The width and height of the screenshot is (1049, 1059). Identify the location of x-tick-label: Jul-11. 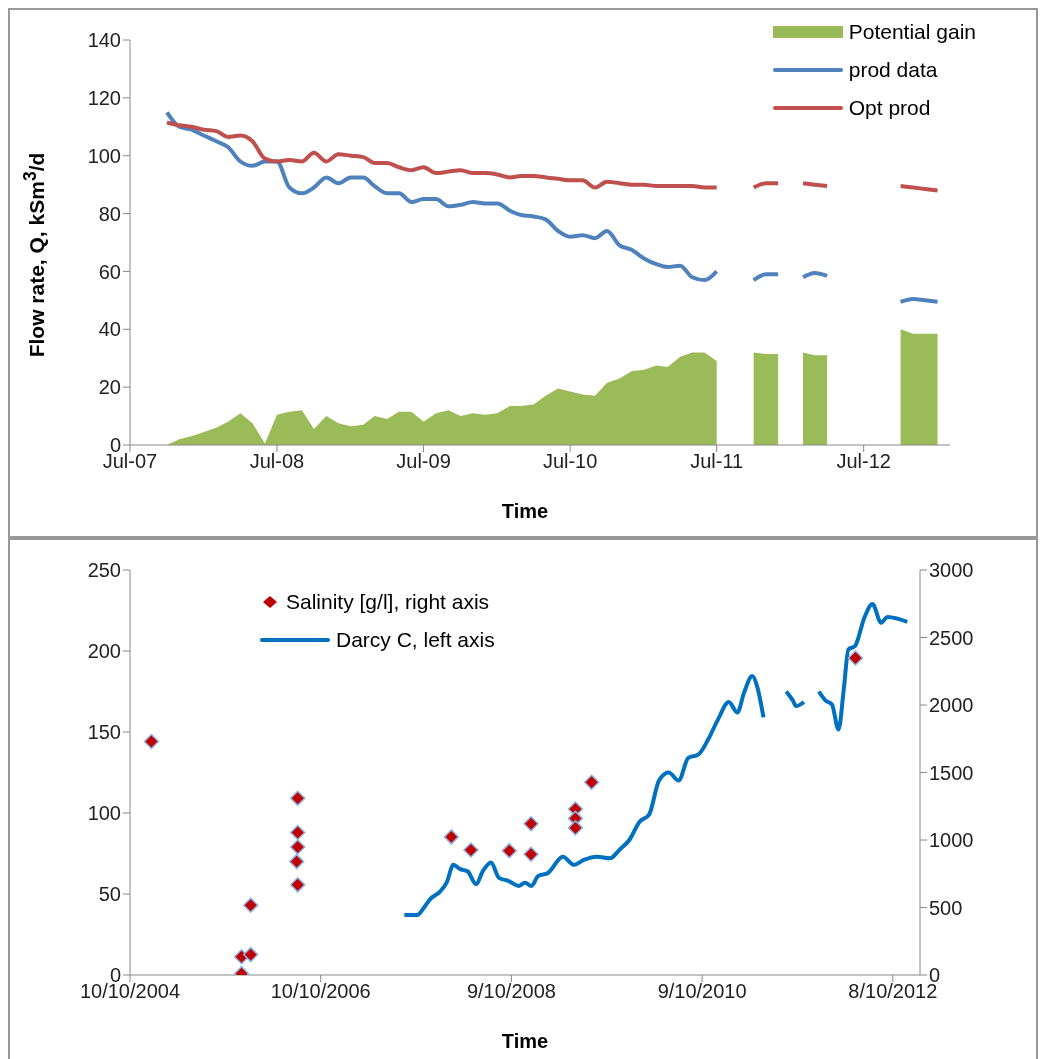
(717, 461).